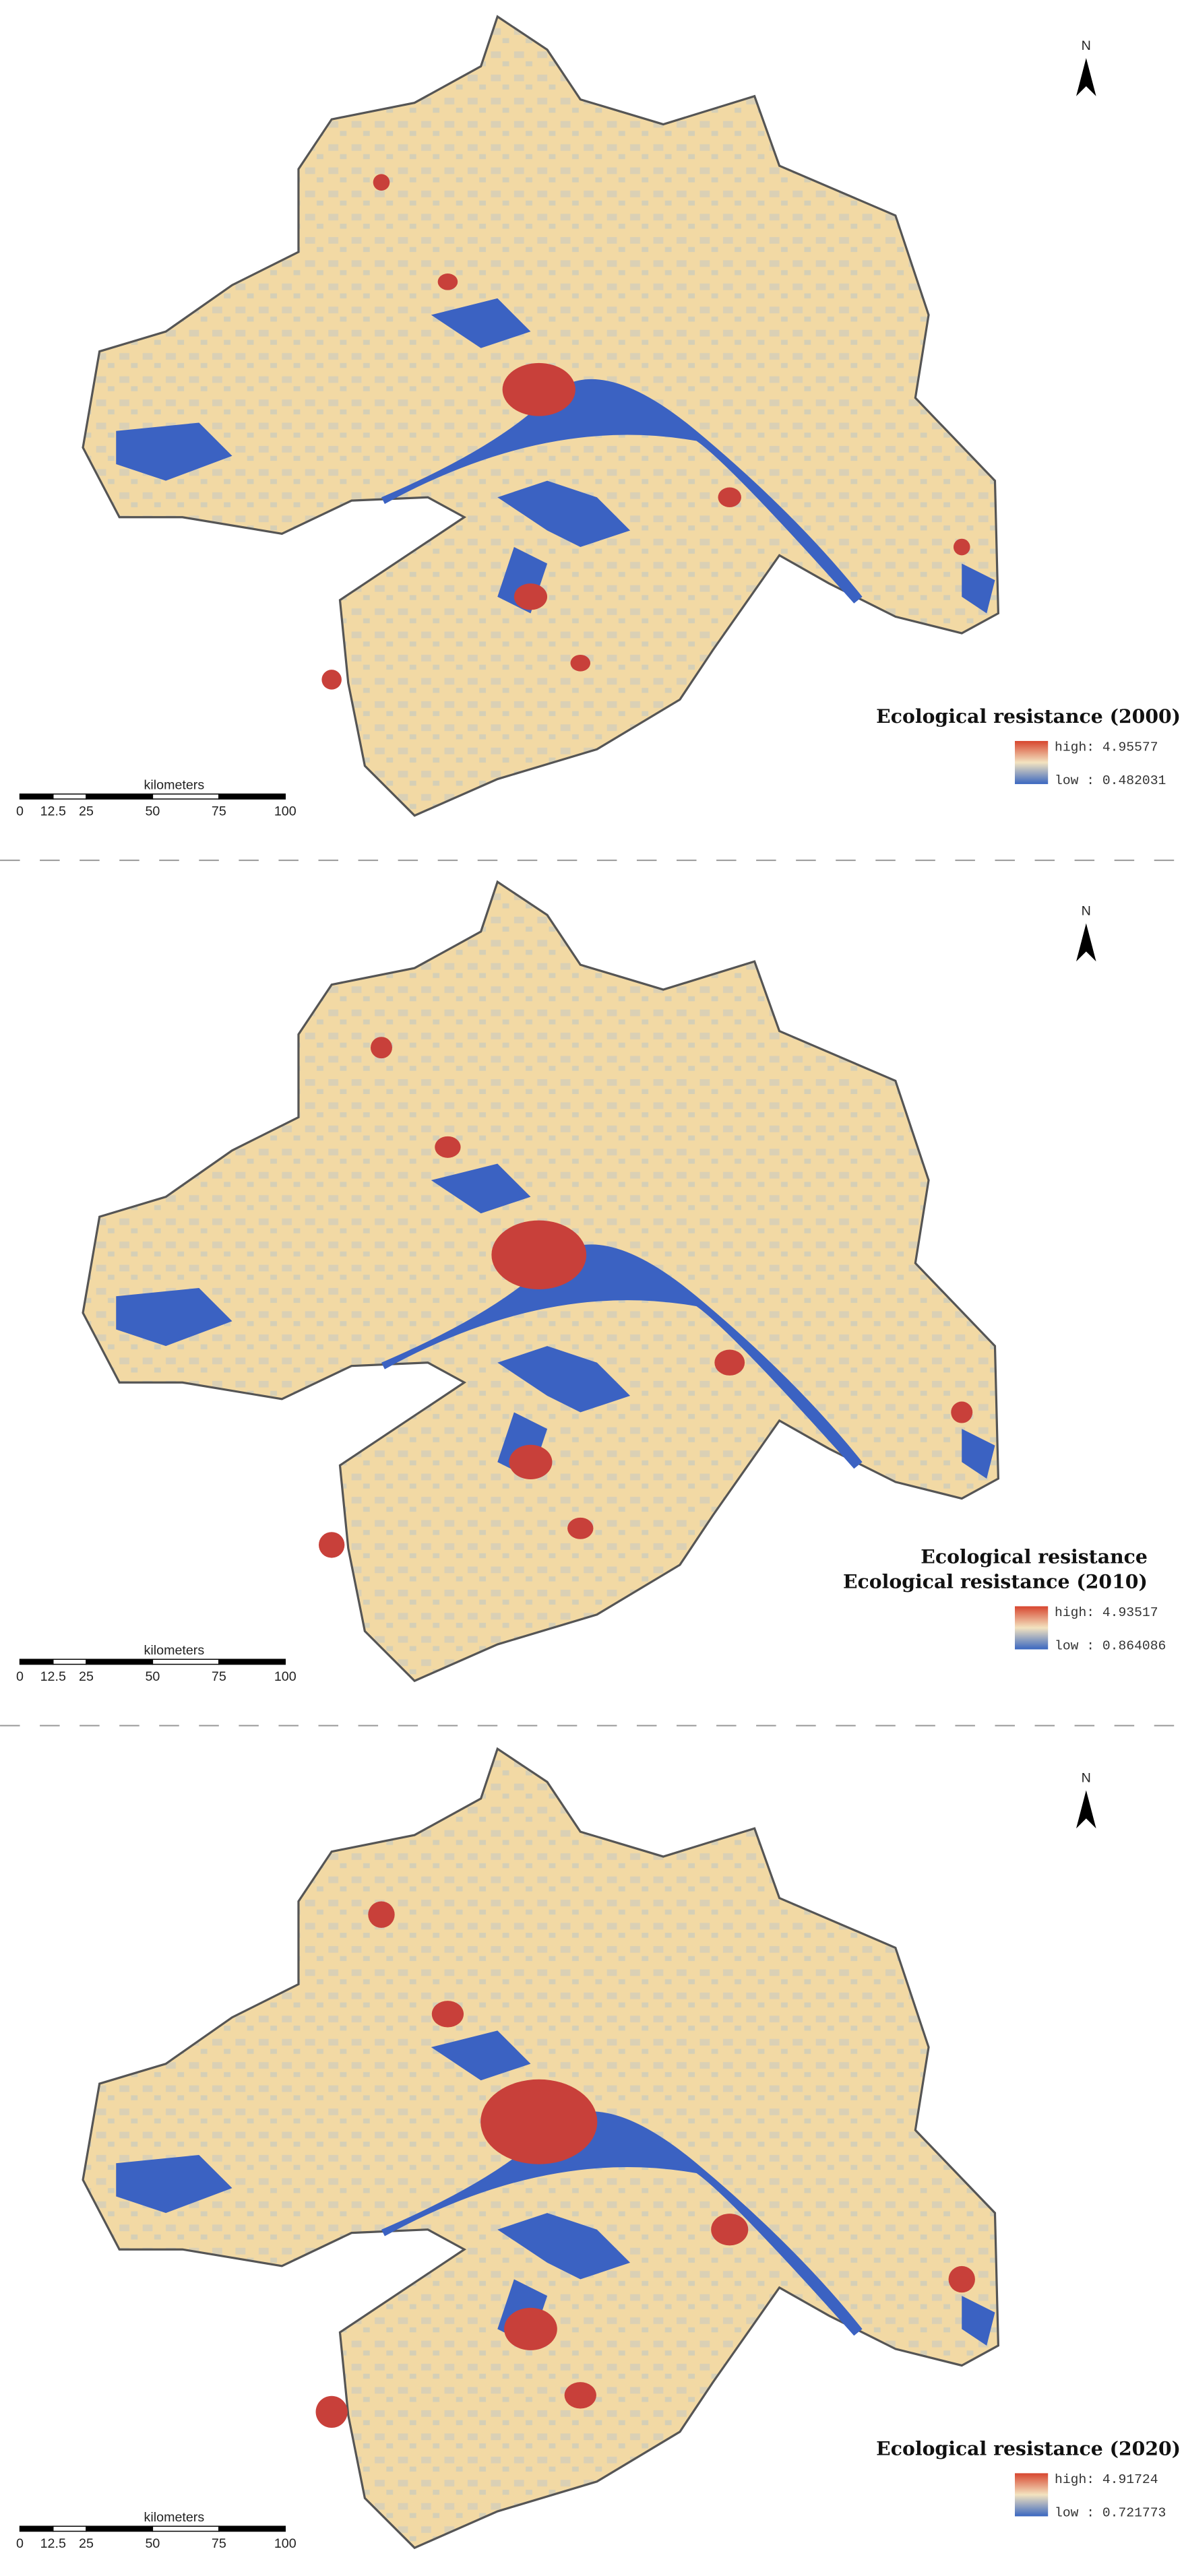  What do you see at coordinates (1110, 781) in the screenshot?
I see `legend-low: low : 0.482031` at bounding box center [1110, 781].